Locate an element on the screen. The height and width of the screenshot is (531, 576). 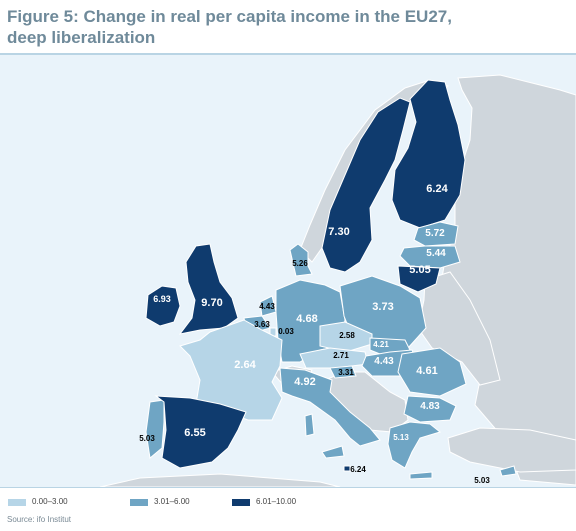
label-finland: 6.24 is located at coordinates (437, 189).